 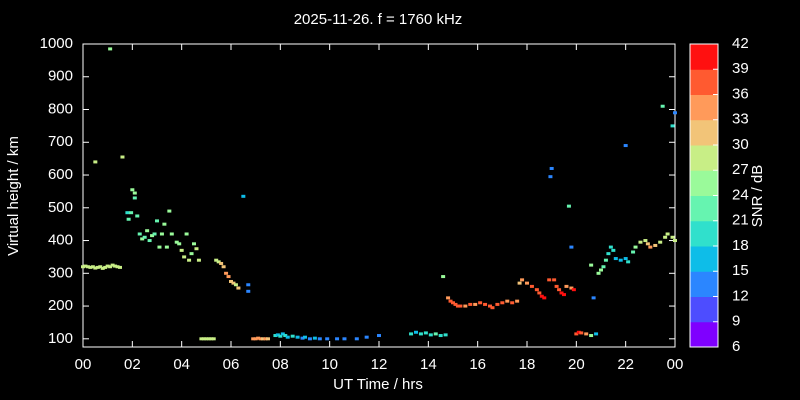 What do you see at coordinates (60, 141) in the screenshot?
I see `y-tick-label: 700` at bounding box center [60, 141].